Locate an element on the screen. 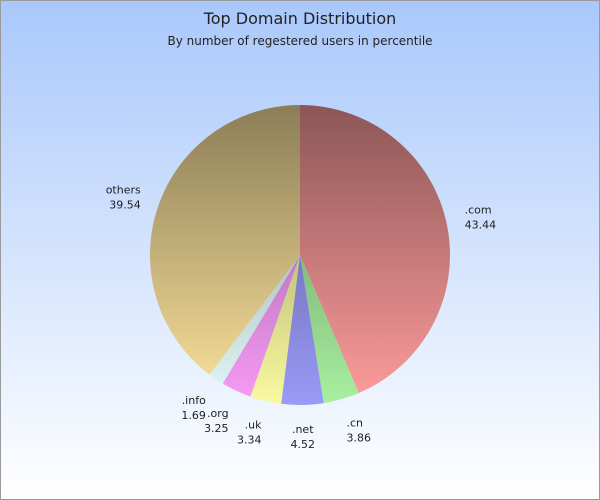 This screenshot has width=600, height=500. slice-value: 3.34 is located at coordinates (249, 440).